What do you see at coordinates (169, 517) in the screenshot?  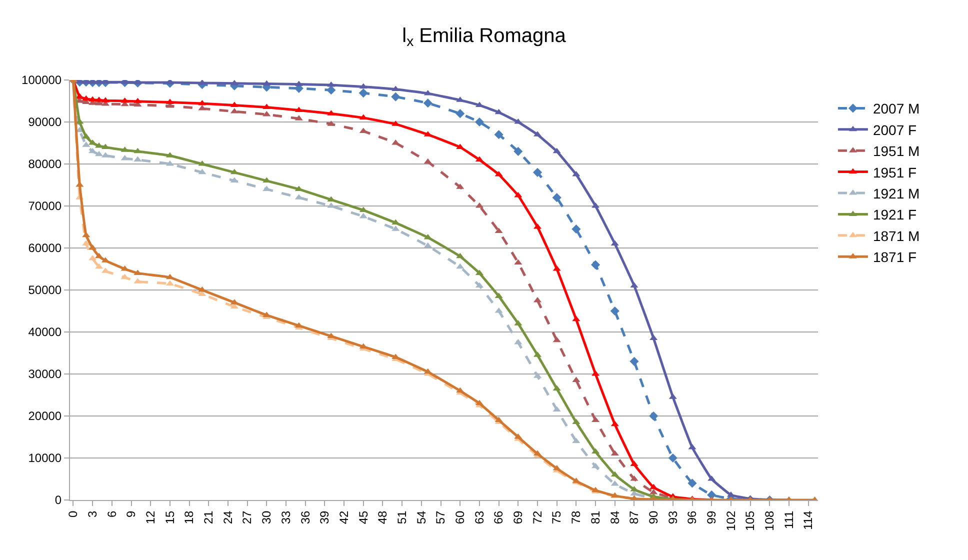 I see `x-tick-label: 15` at bounding box center [169, 517].